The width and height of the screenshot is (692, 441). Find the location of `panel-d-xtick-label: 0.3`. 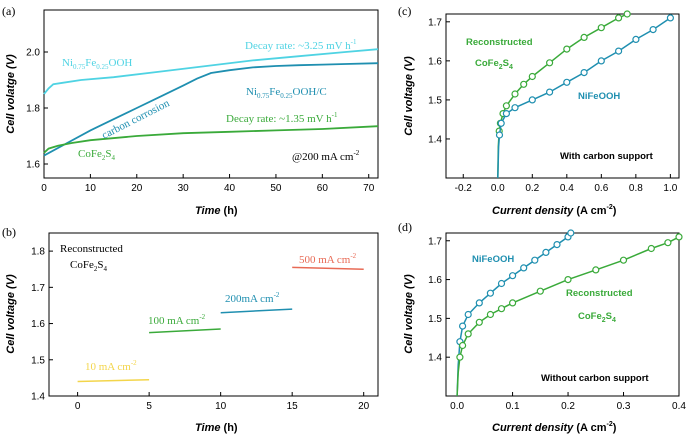

panel-d-xtick-label: 0.3 is located at coordinates (624, 406).